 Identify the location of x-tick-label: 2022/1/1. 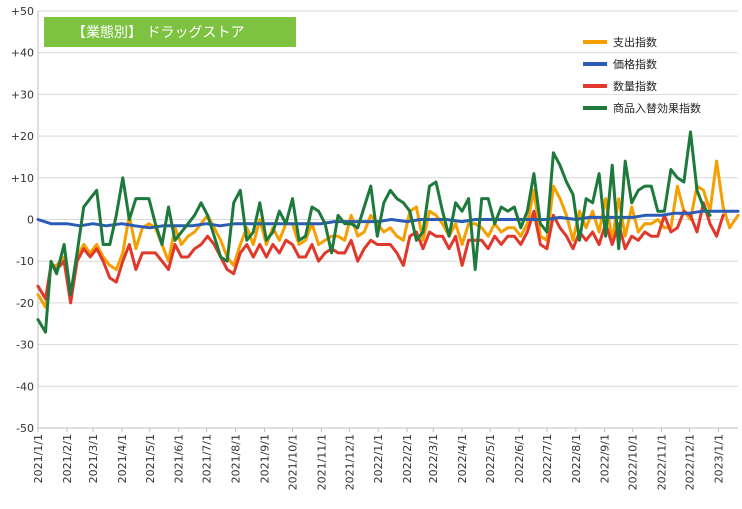
(378, 458).